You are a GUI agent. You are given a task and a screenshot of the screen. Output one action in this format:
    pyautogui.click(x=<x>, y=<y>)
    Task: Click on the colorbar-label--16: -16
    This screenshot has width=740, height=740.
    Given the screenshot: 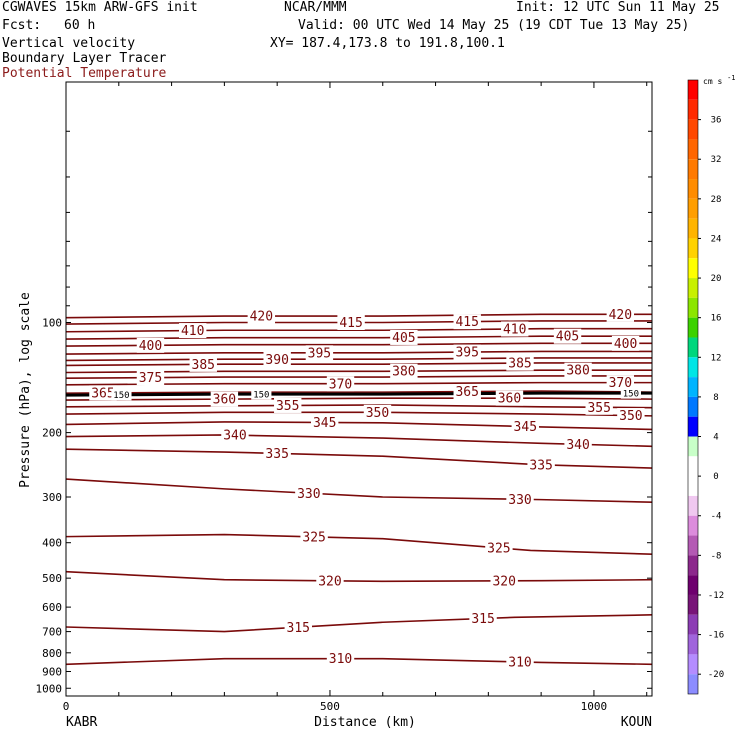 What is the action you would take?
    pyautogui.click(x=716, y=636)
    